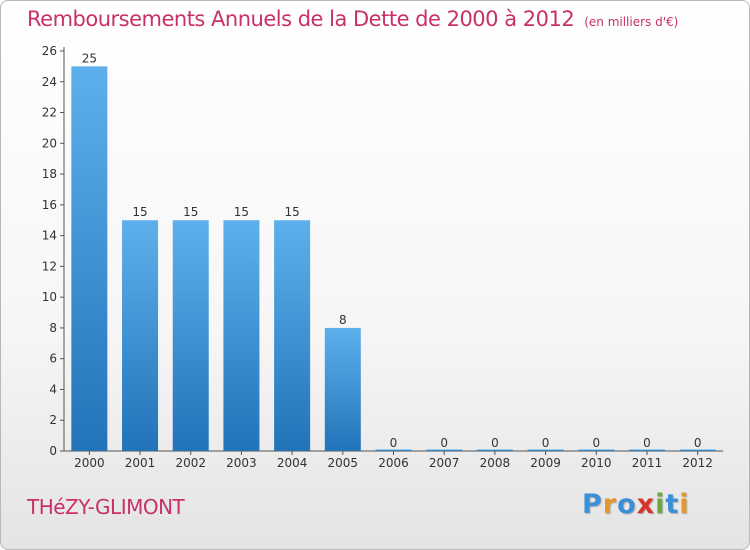  Describe the element at coordinates (610, 504) in the screenshot. I see `logo-letter: r` at that location.